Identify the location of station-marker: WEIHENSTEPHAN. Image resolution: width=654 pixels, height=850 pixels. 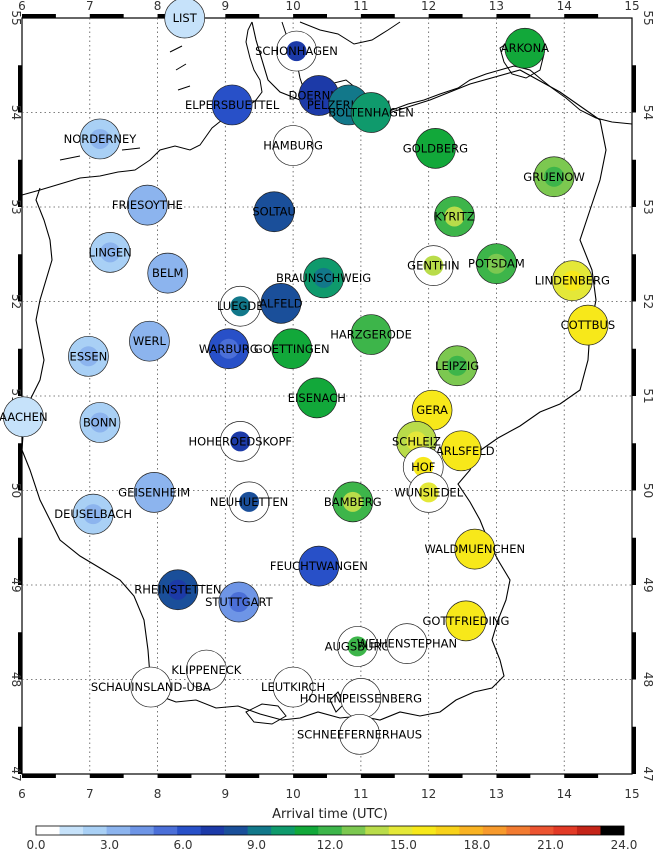
(407, 643).